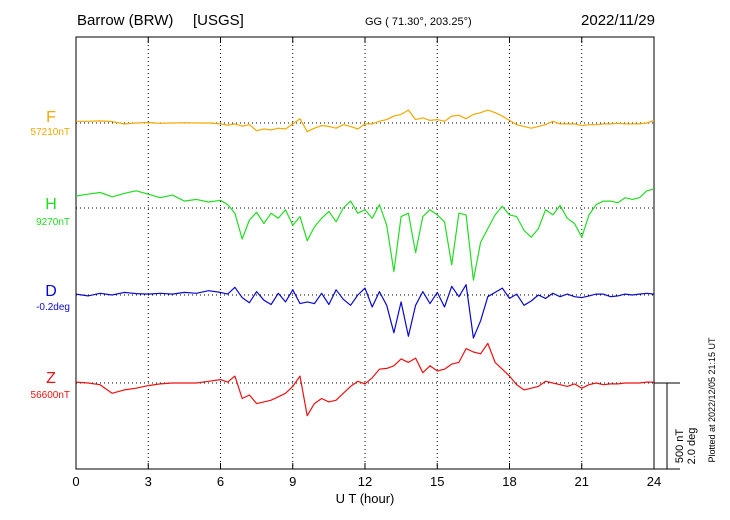  Describe the element at coordinates (292, 481) in the screenshot. I see `x-tick-label: 9` at that location.